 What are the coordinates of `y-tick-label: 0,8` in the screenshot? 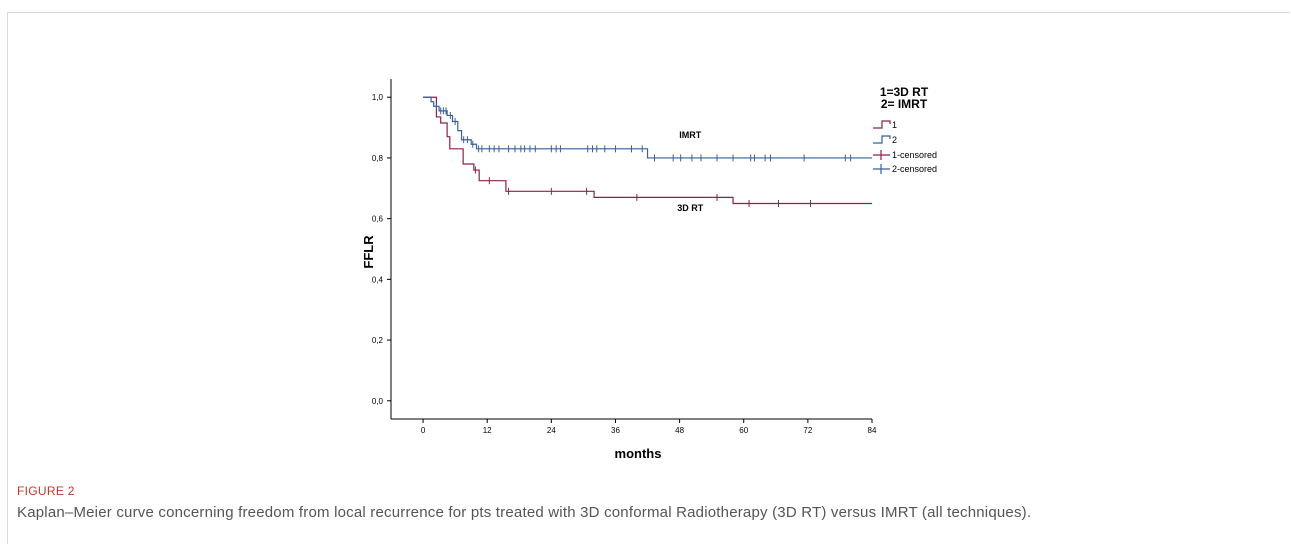 It's located at (378, 158).